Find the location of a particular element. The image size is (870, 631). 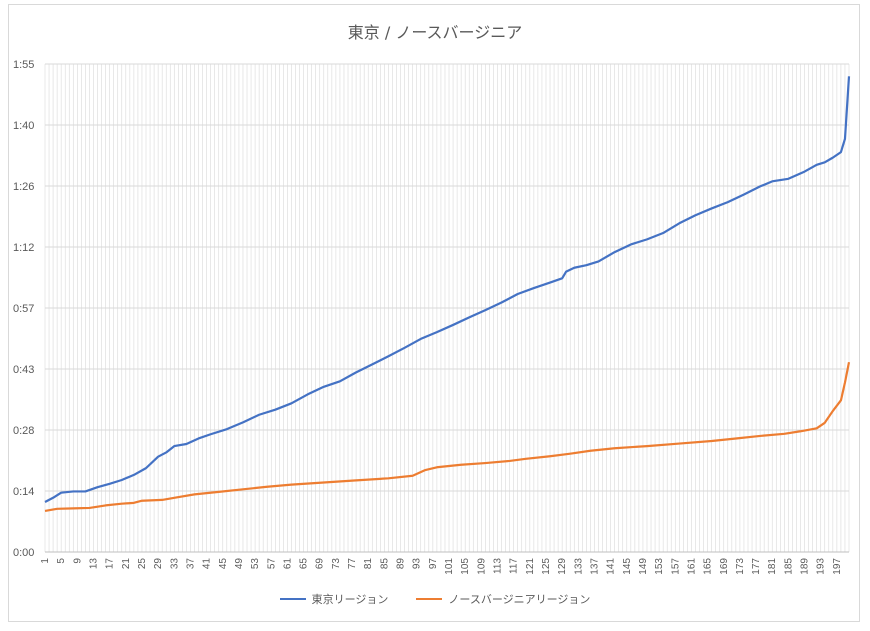

y-tick-label: 1:12 is located at coordinates (23, 248).